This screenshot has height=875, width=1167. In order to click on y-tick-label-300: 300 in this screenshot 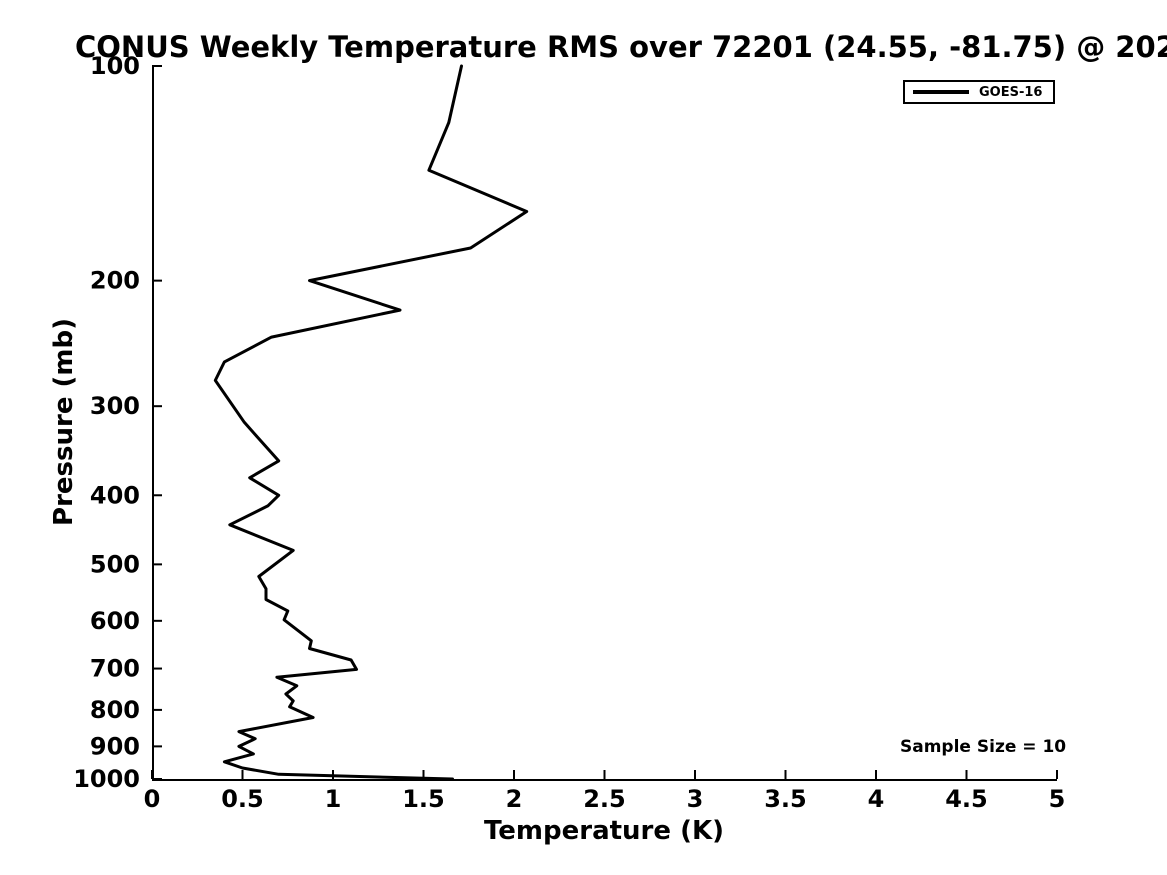, I will do `click(115, 406)`.